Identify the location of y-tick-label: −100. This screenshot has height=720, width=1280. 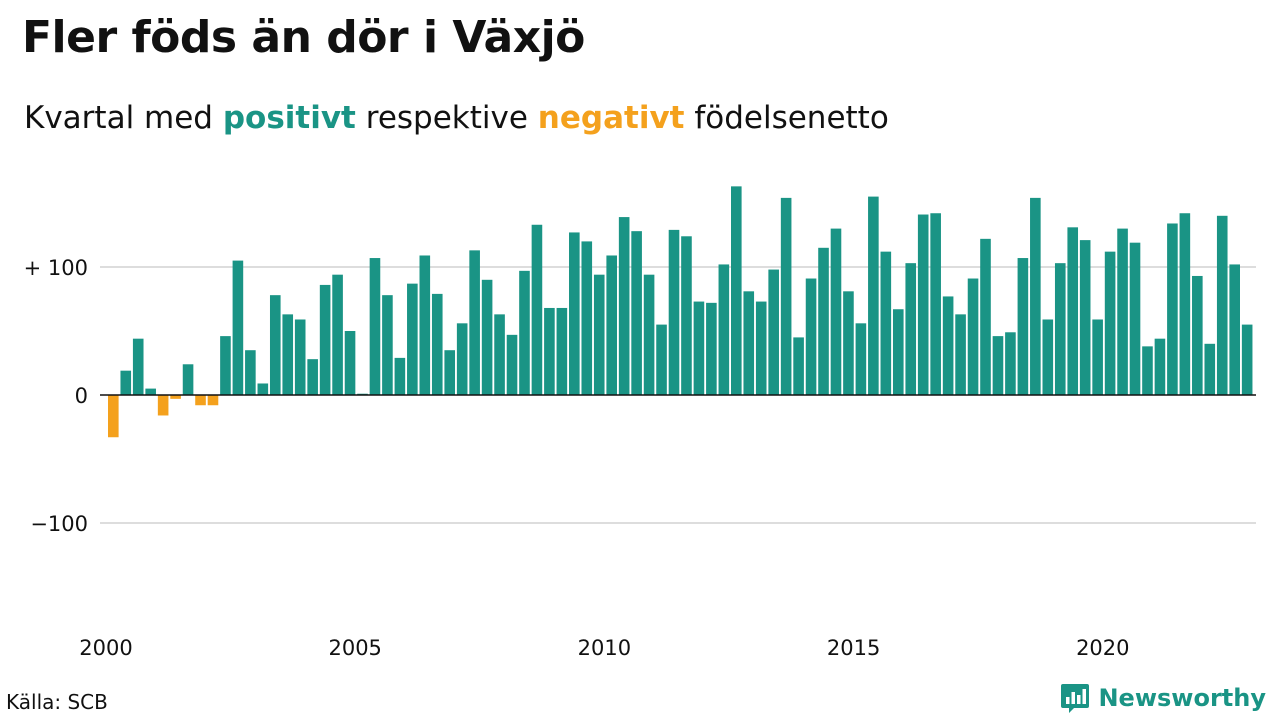
(59, 524).